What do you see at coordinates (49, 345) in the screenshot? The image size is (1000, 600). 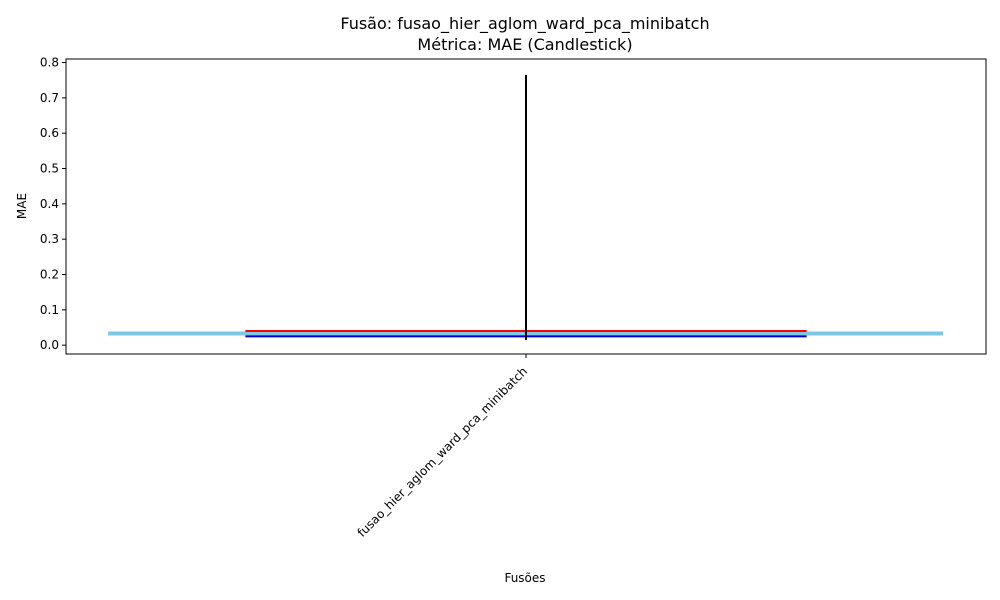 I see `y-tick-label: 0.0` at bounding box center [49, 345].